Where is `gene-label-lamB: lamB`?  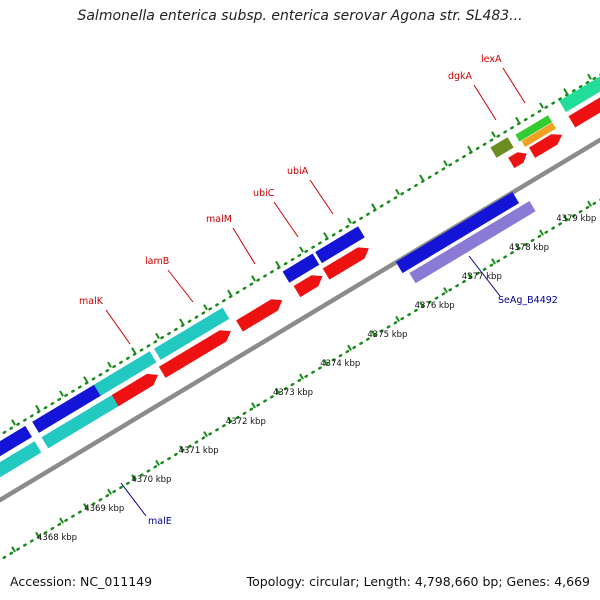
gene-label-lamB: lamB is located at coordinates (157, 261).